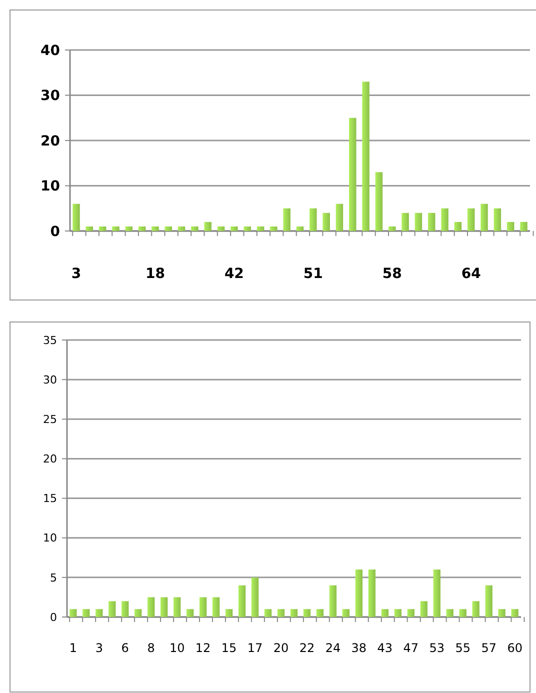  What do you see at coordinates (281, 648) in the screenshot?
I see `x-tick-label: 20` at bounding box center [281, 648].